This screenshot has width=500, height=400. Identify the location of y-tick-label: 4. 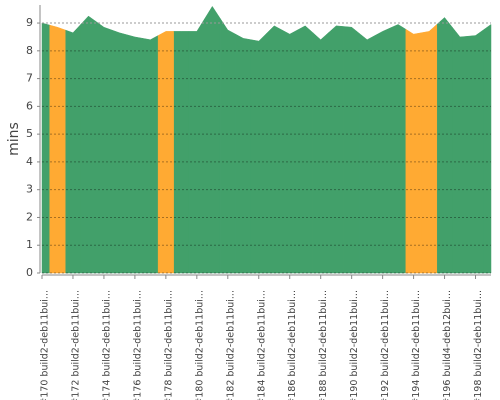
(29, 161).